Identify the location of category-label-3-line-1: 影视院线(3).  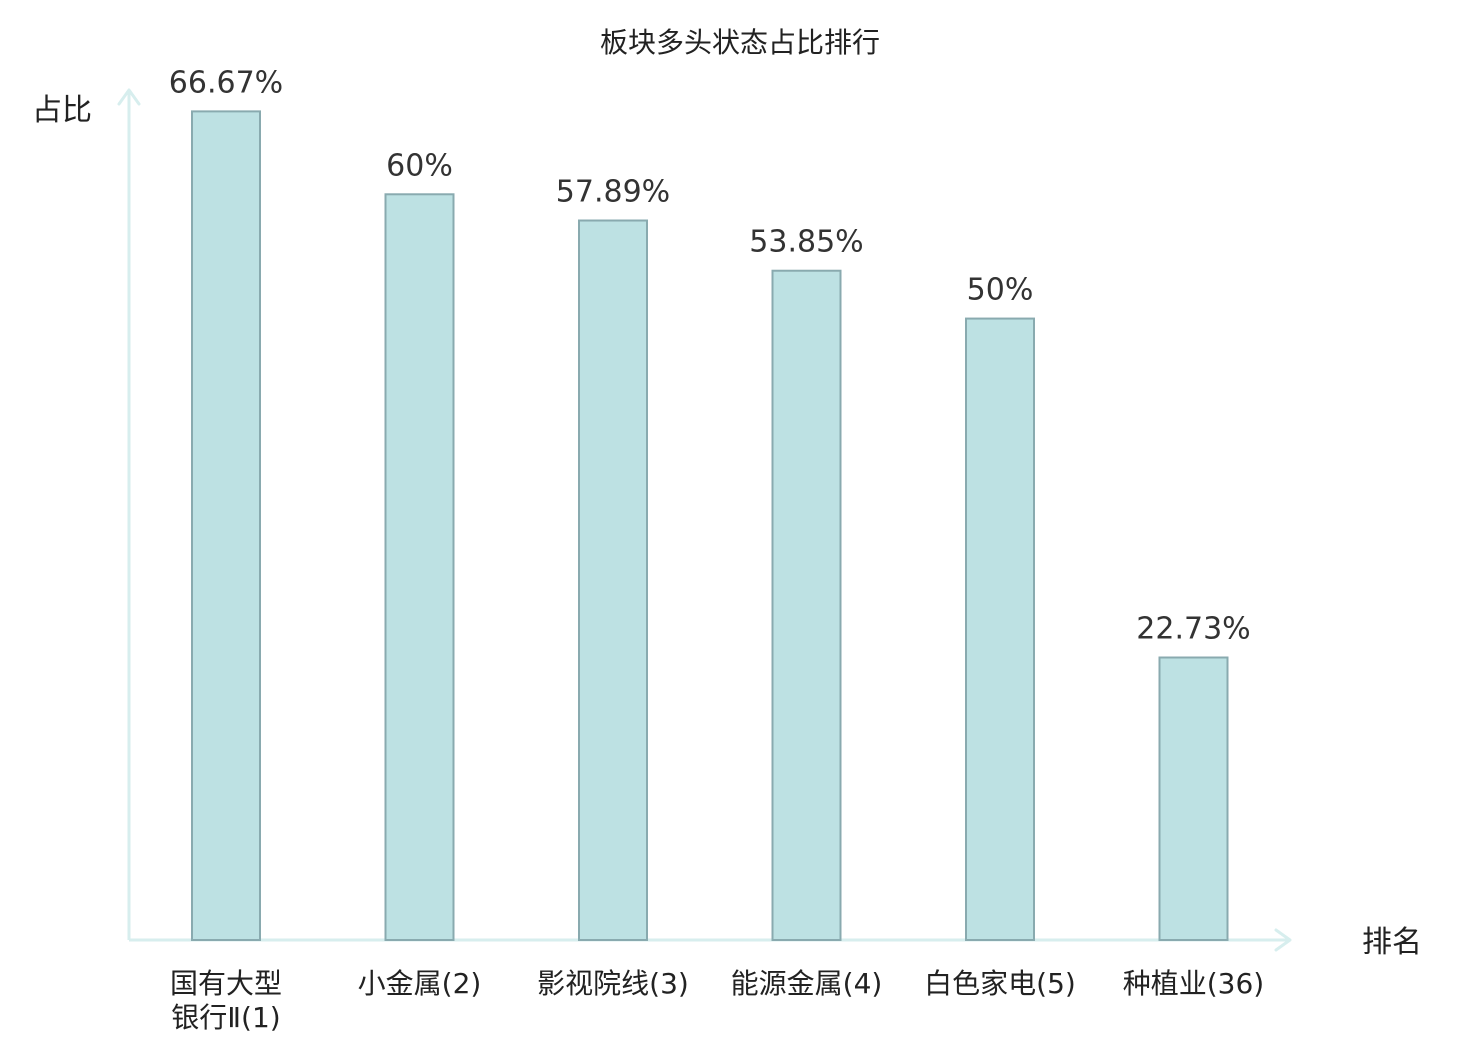
(613, 983).